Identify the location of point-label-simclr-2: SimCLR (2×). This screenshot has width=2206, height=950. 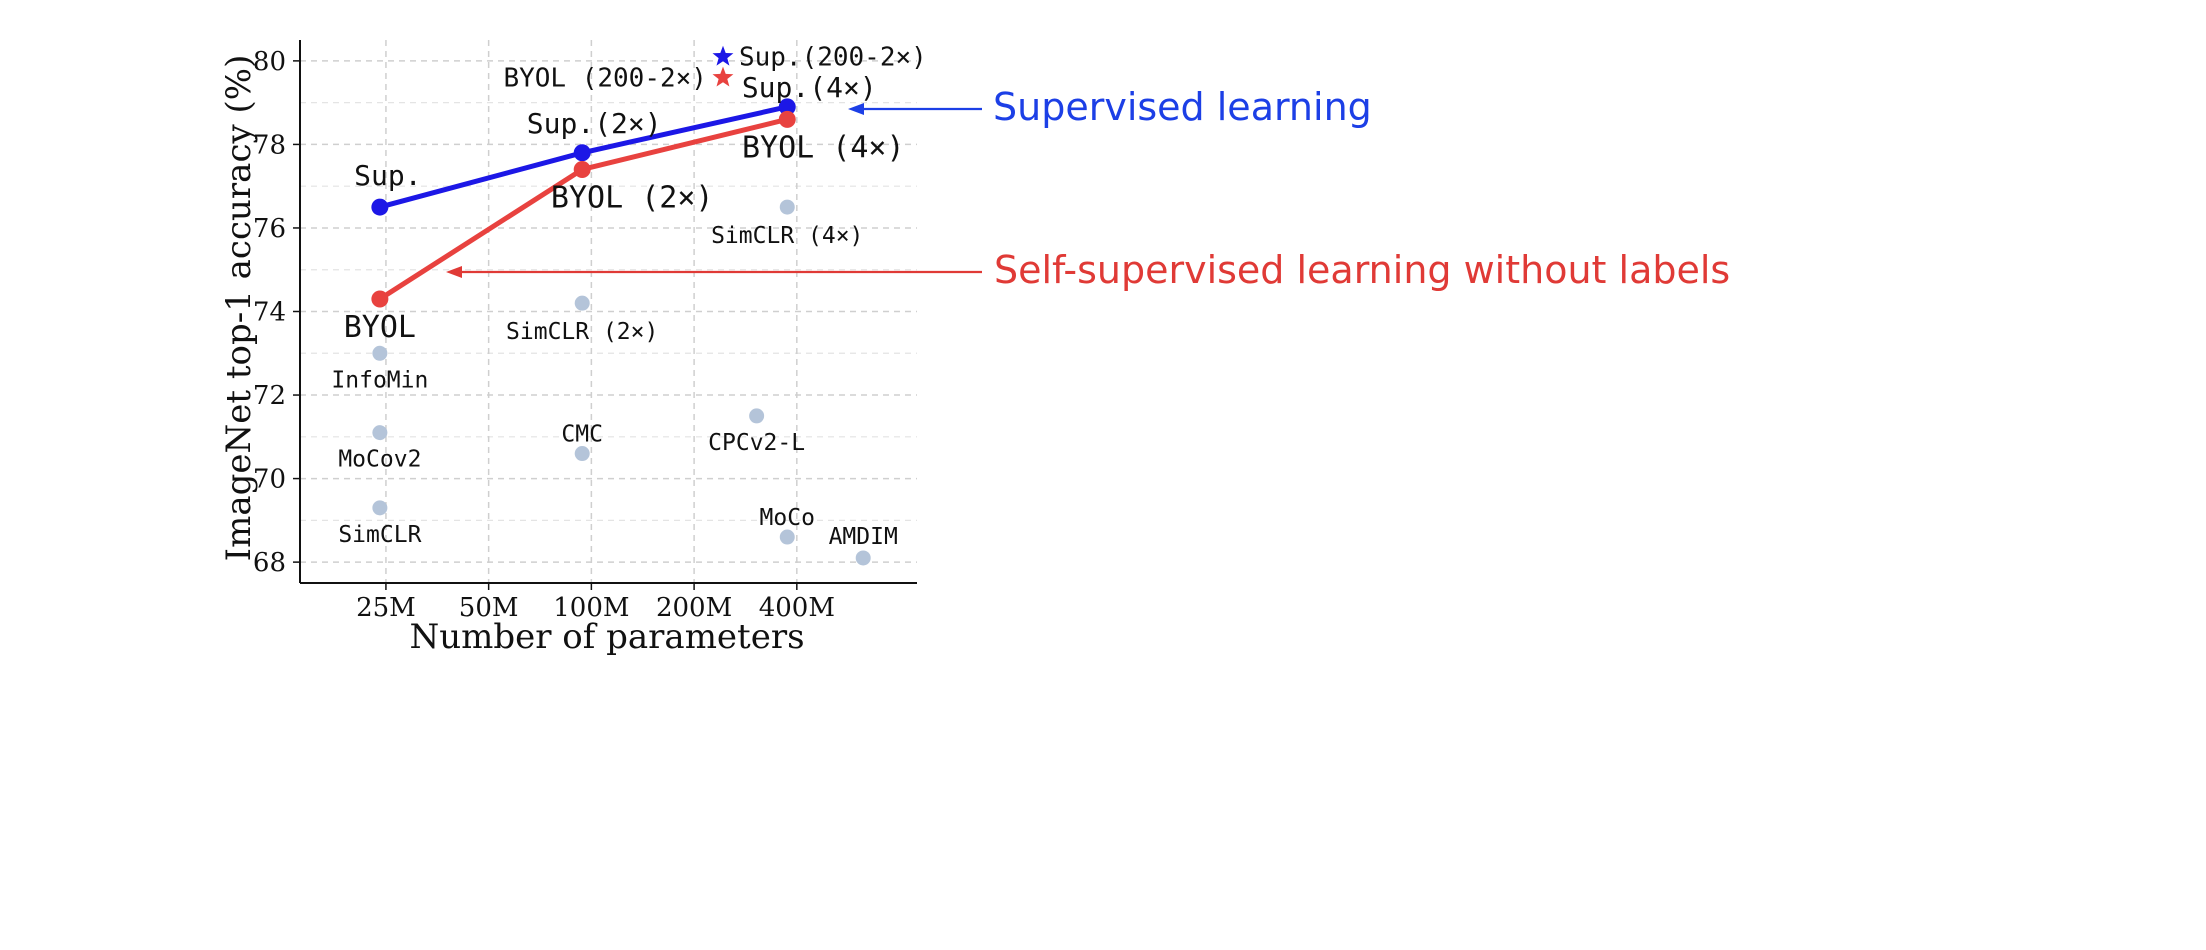
(582, 332).